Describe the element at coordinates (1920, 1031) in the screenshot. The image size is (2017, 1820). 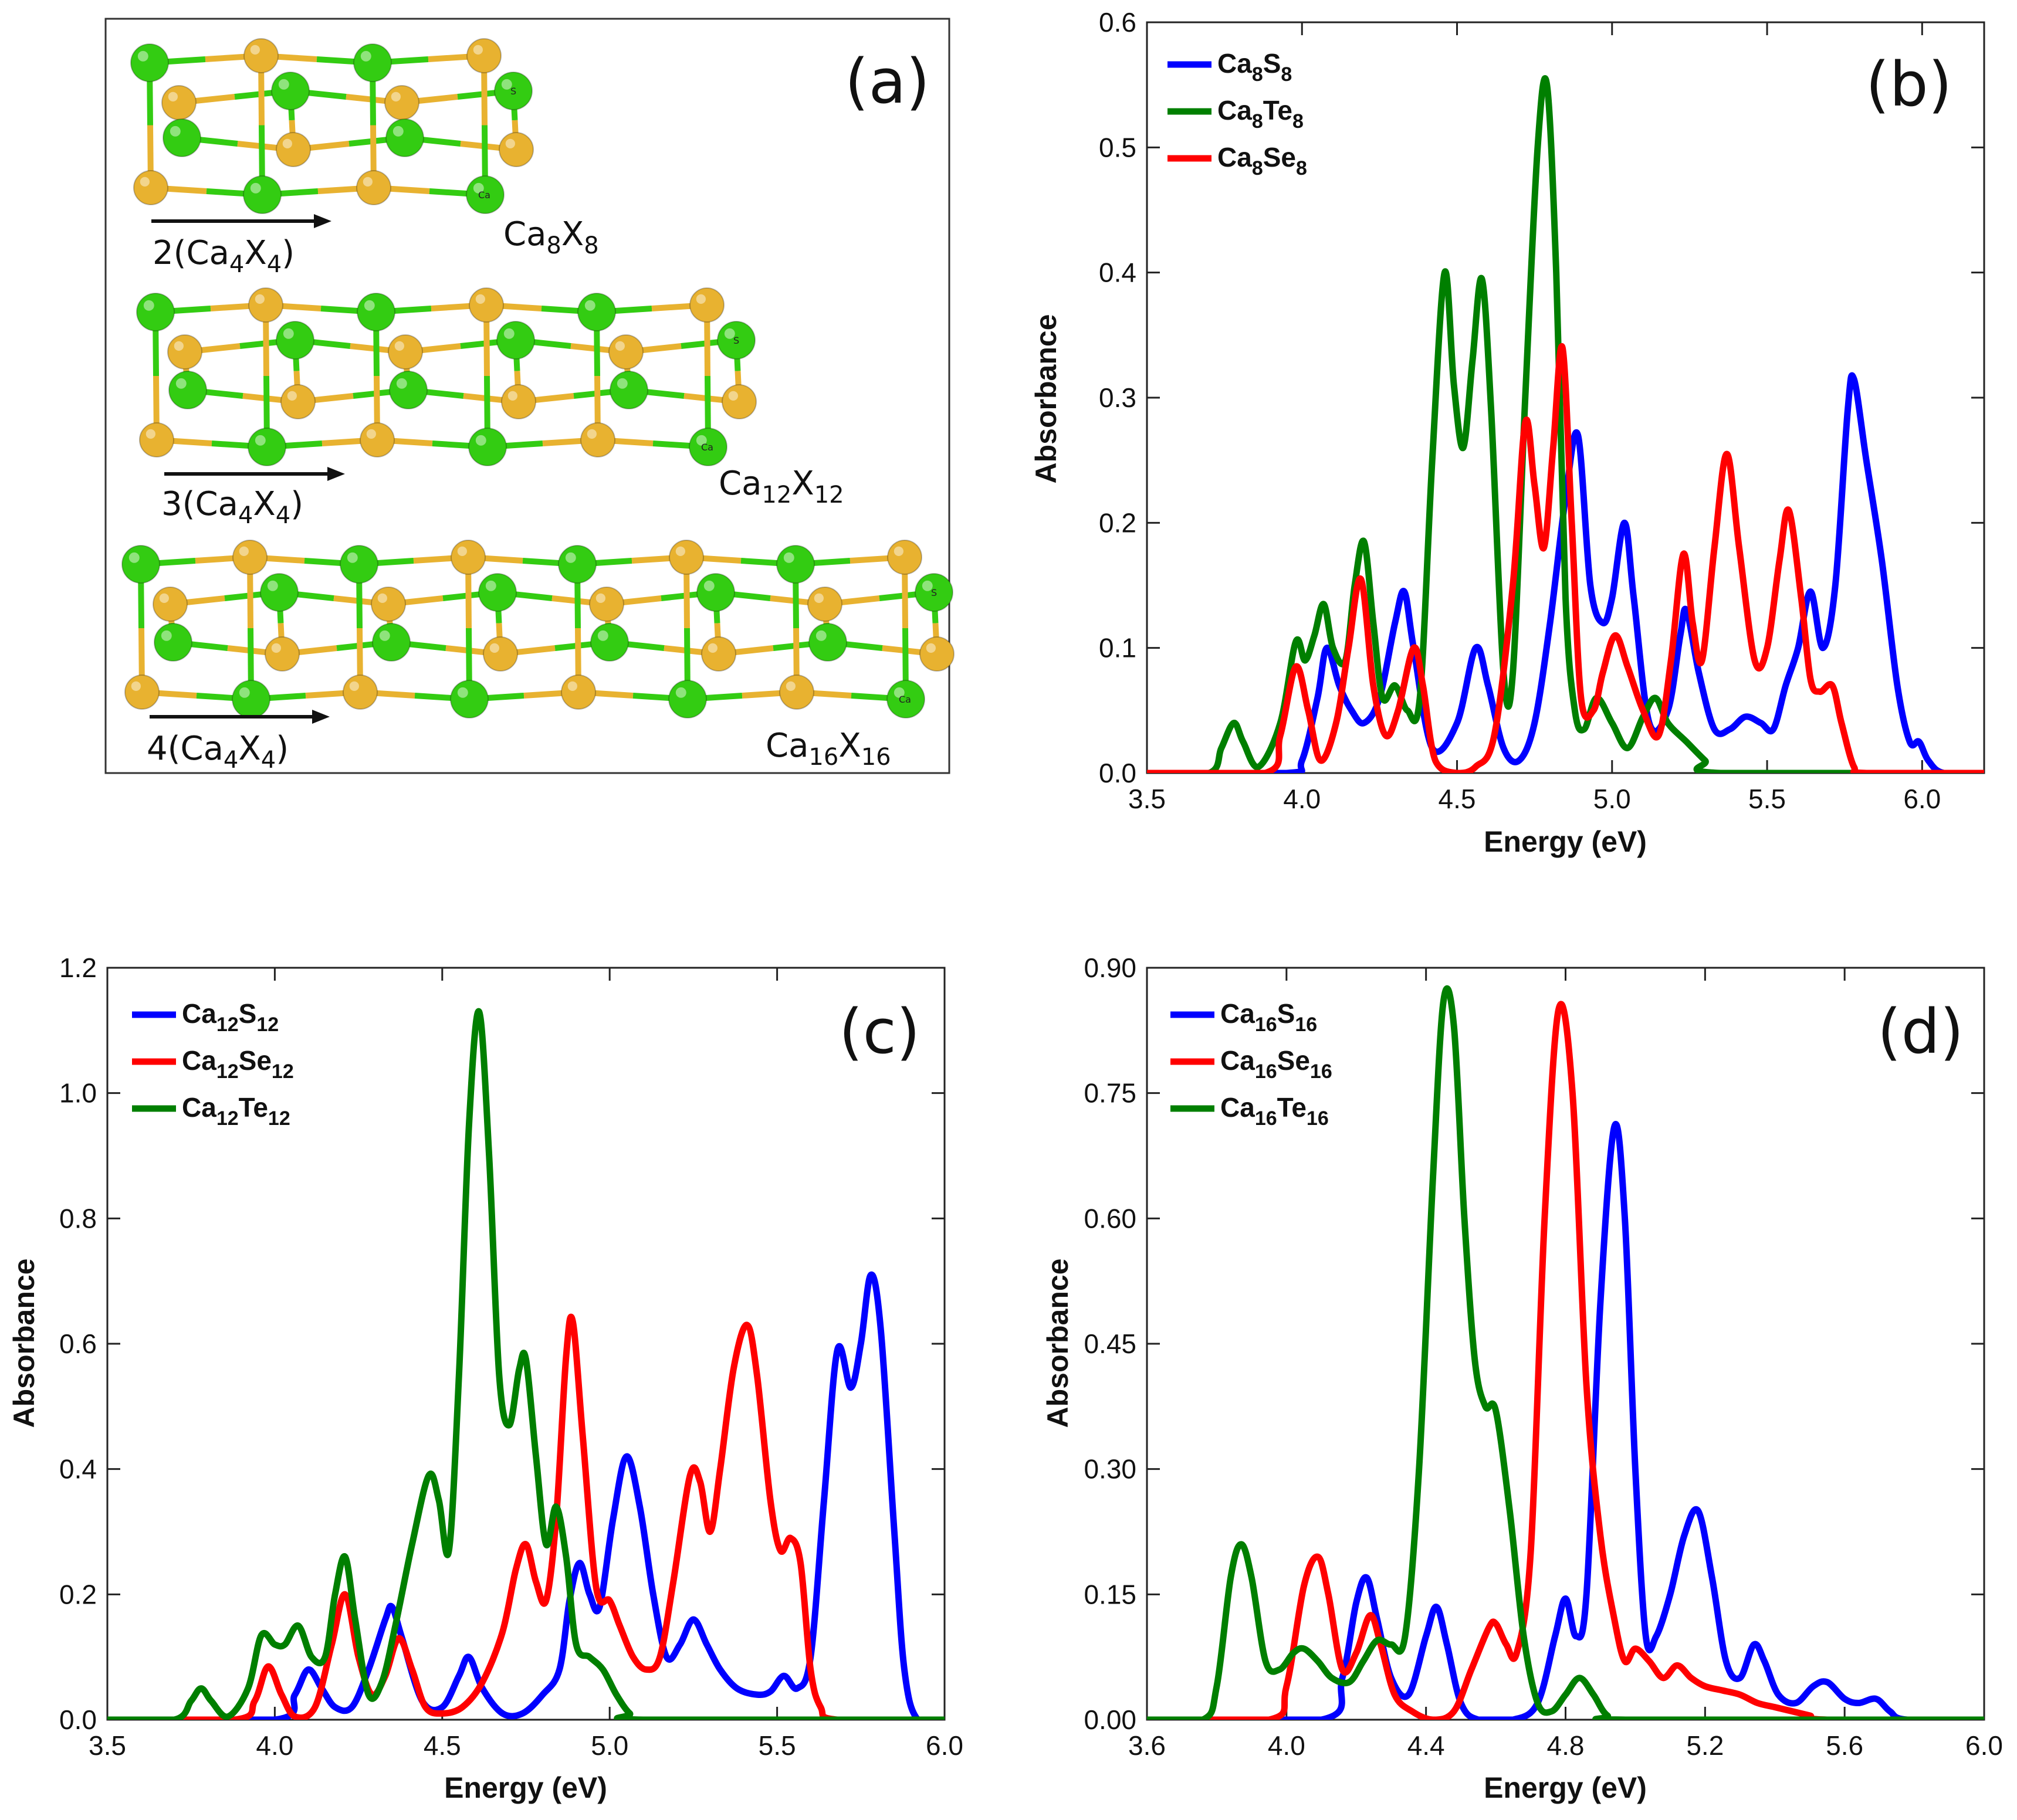
I see `panel-label: (d)` at that location.